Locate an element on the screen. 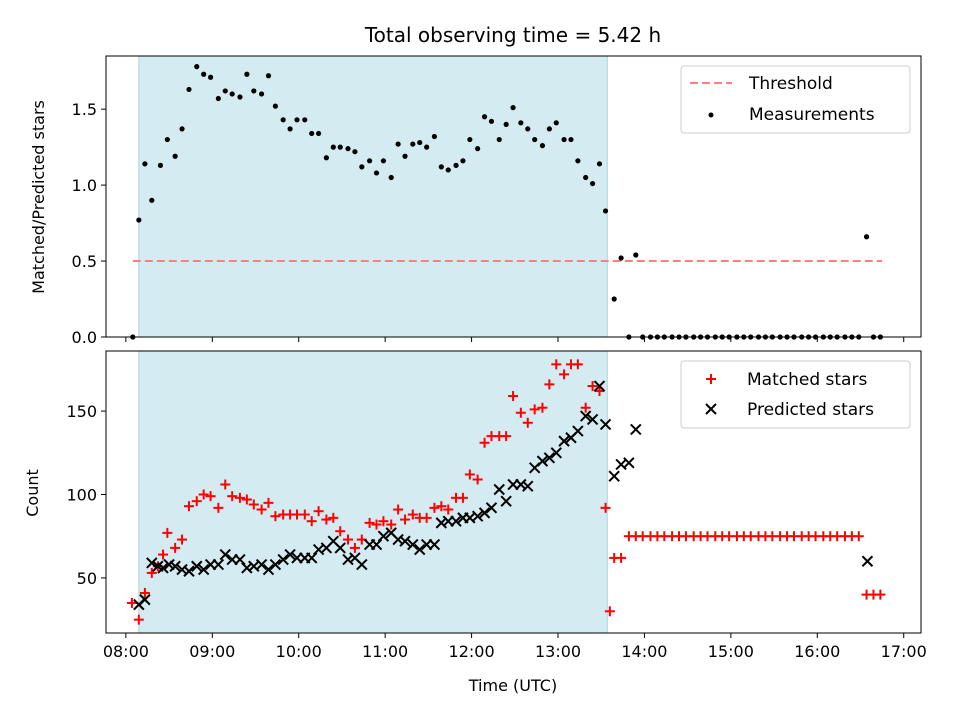 The width and height of the screenshot is (960, 720). count-y-ticks: 50 100 150 is located at coordinates (86, 495).